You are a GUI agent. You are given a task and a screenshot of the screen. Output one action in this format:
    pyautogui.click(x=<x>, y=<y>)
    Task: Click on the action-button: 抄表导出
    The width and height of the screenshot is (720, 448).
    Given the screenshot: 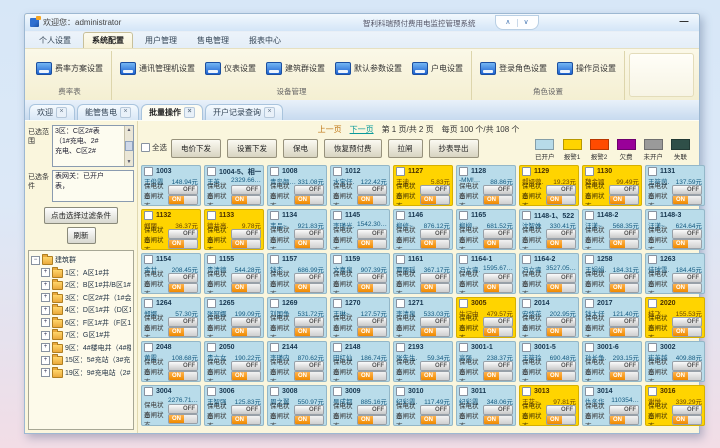 What is the action you would take?
    pyautogui.click(x=453, y=148)
    